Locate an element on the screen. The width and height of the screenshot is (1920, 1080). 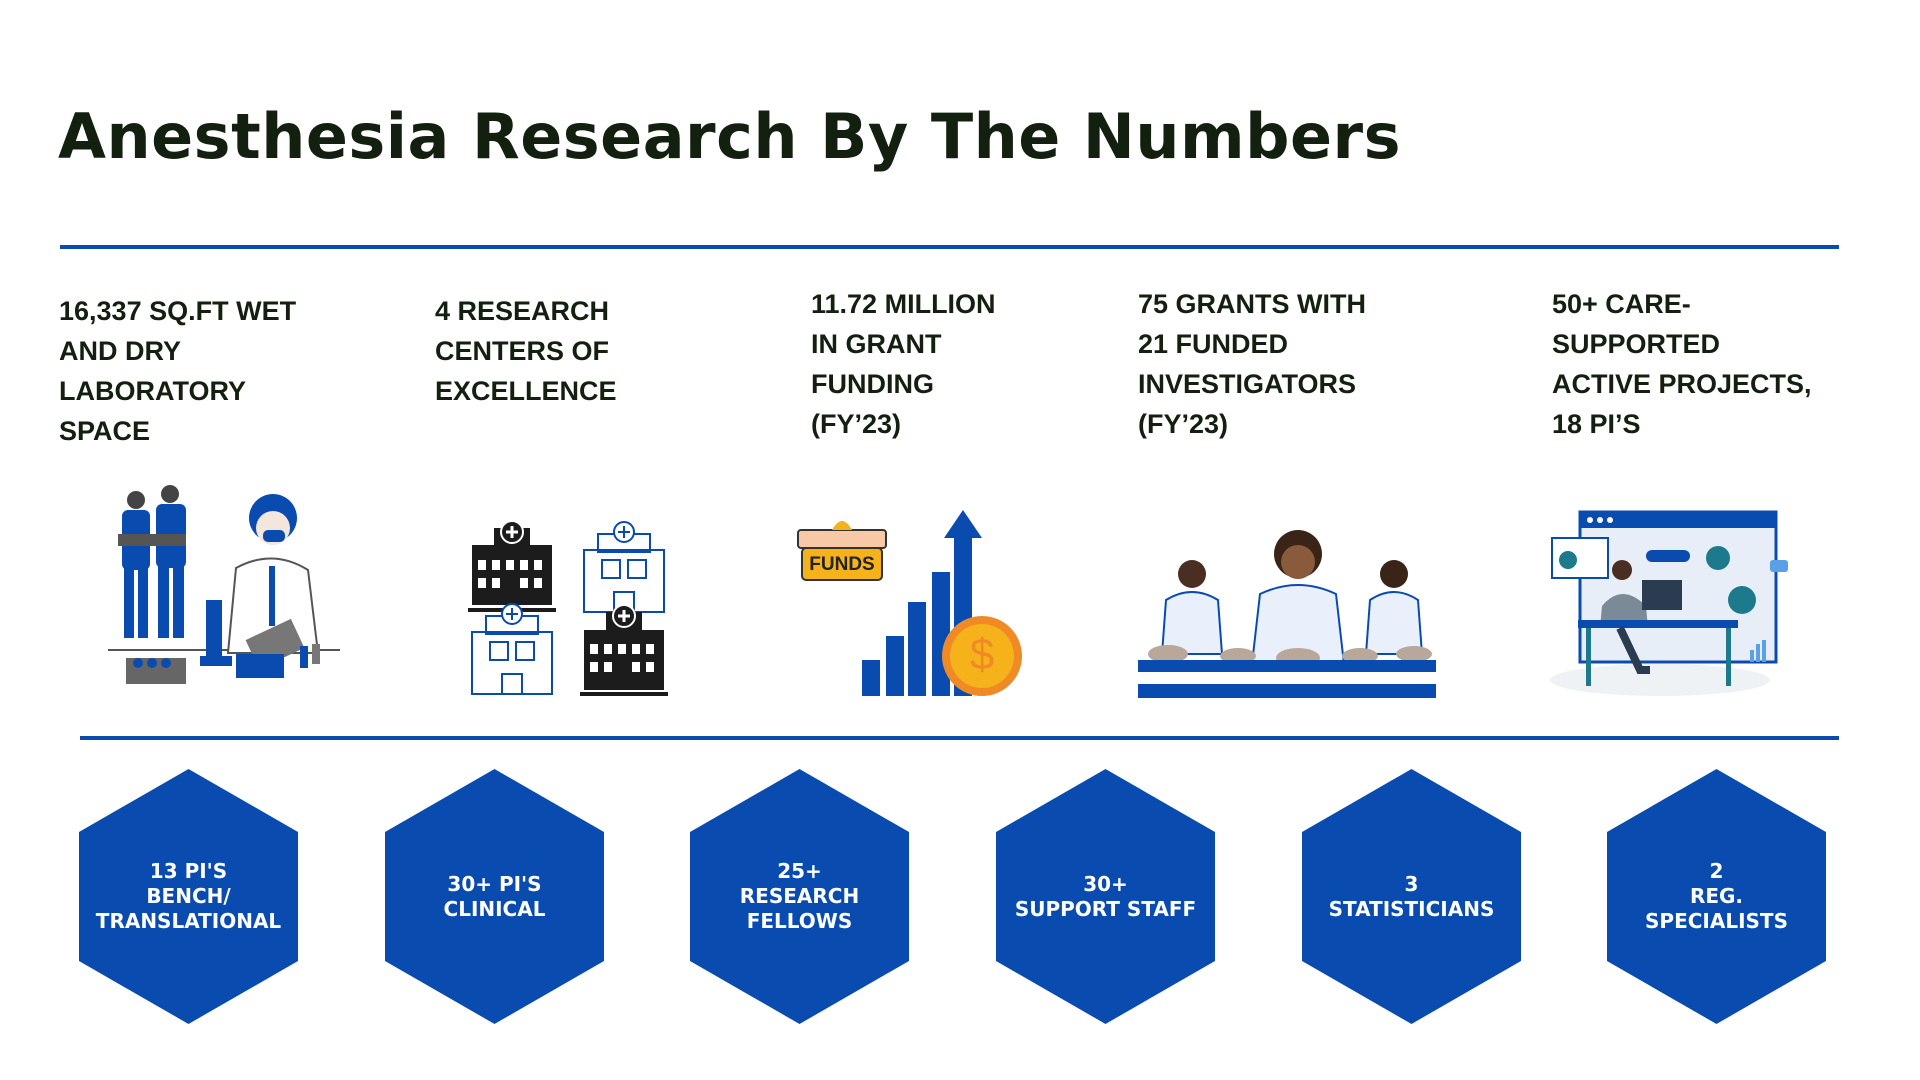
hexagon-label-line: 13 PI'S is located at coordinates (188, 871).